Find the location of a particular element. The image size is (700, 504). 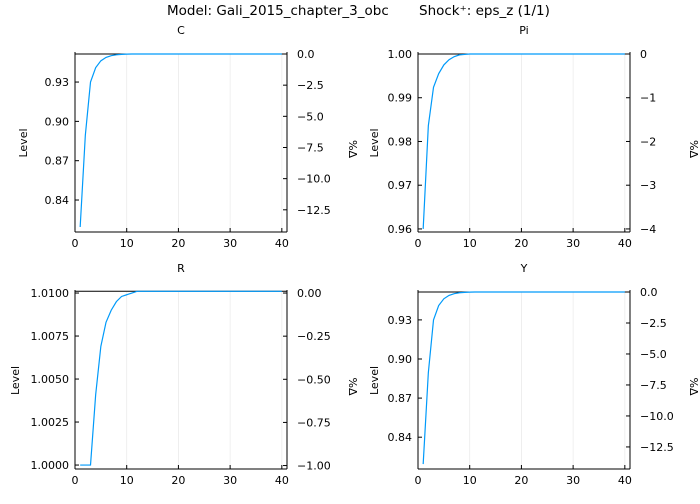

y-tick-label: 0.98 is located at coordinates (400, 141).